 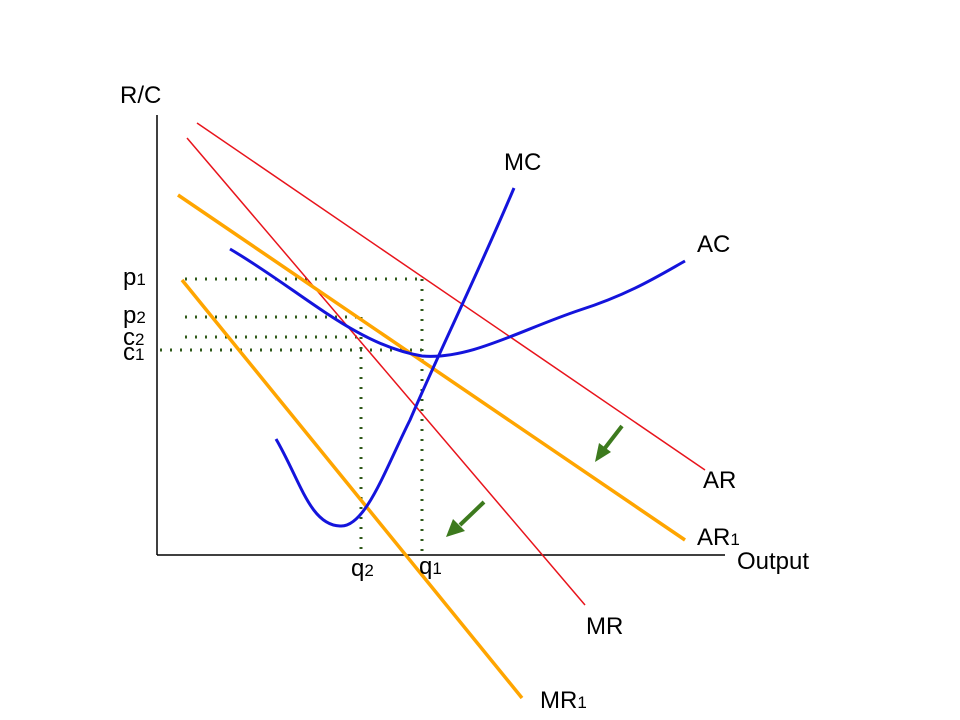 What do you see at coordinates (430, 566) in the screenshot?
I see `q1-label: q1` at bounding box center [430, 566].